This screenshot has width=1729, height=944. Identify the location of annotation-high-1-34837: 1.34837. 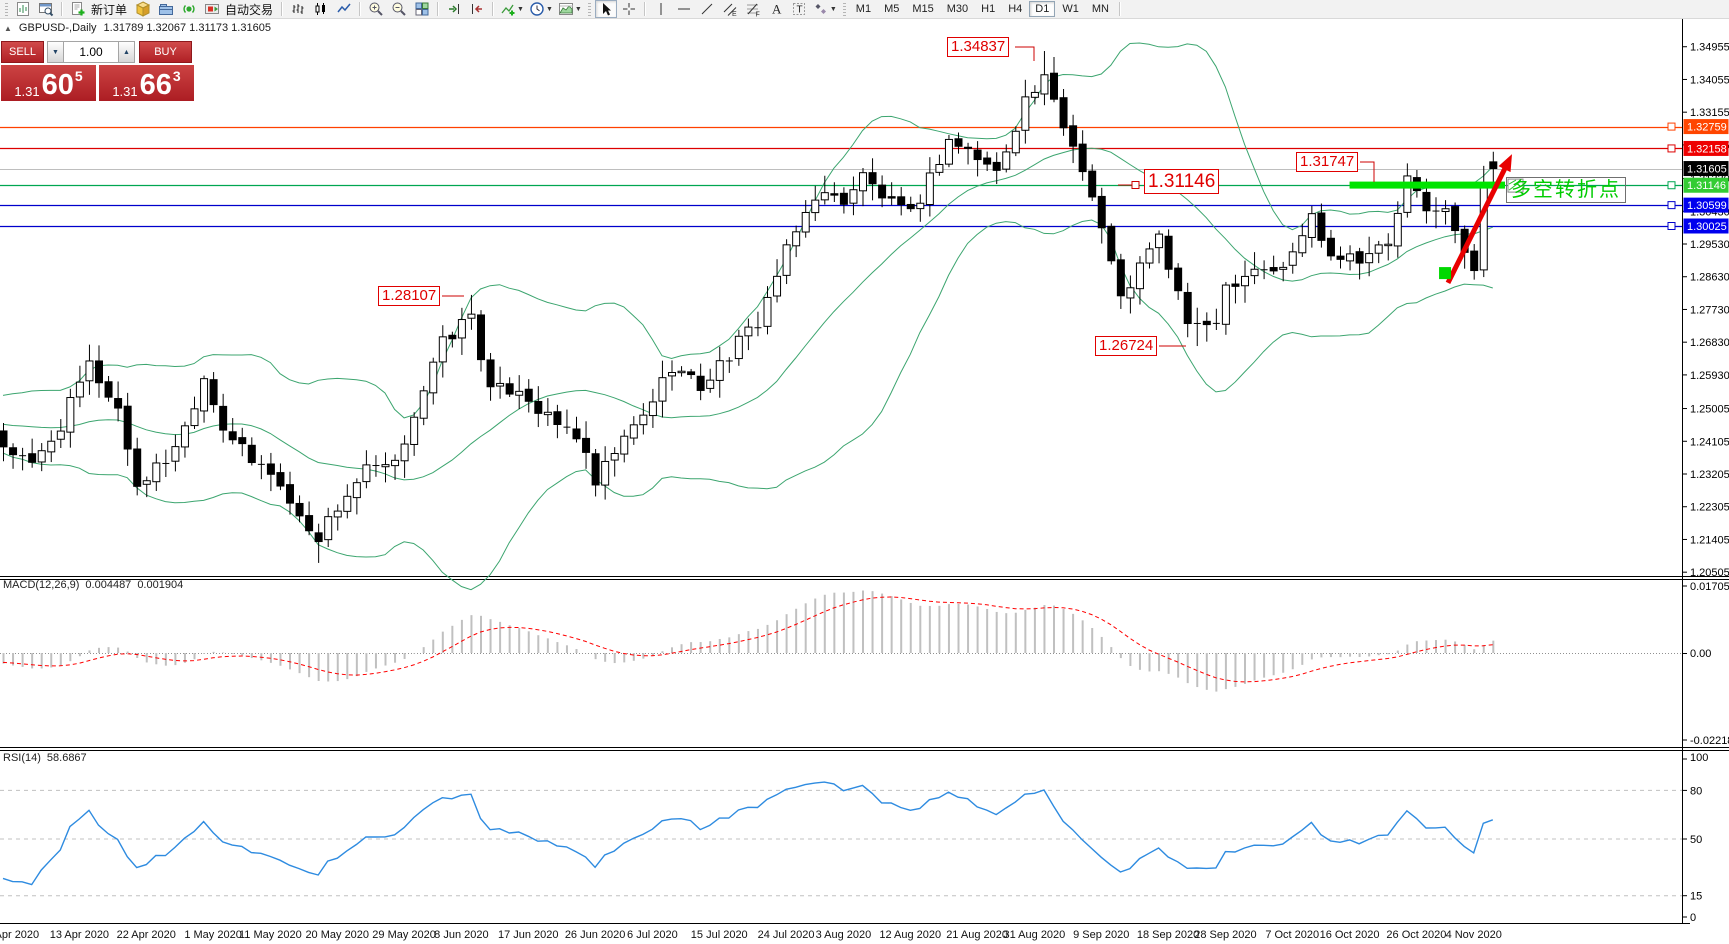
(978, 47).